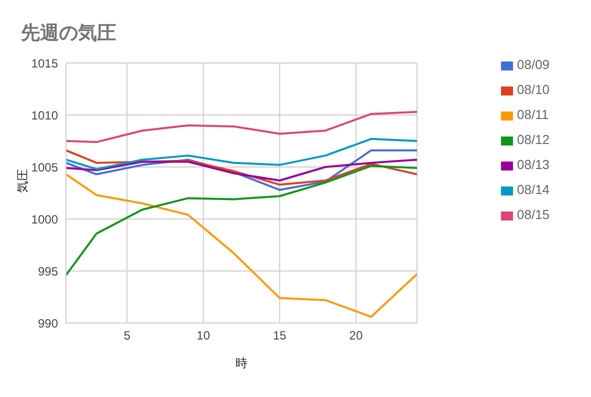  I want to click on legend-label: 08/13, so click(533, 164).